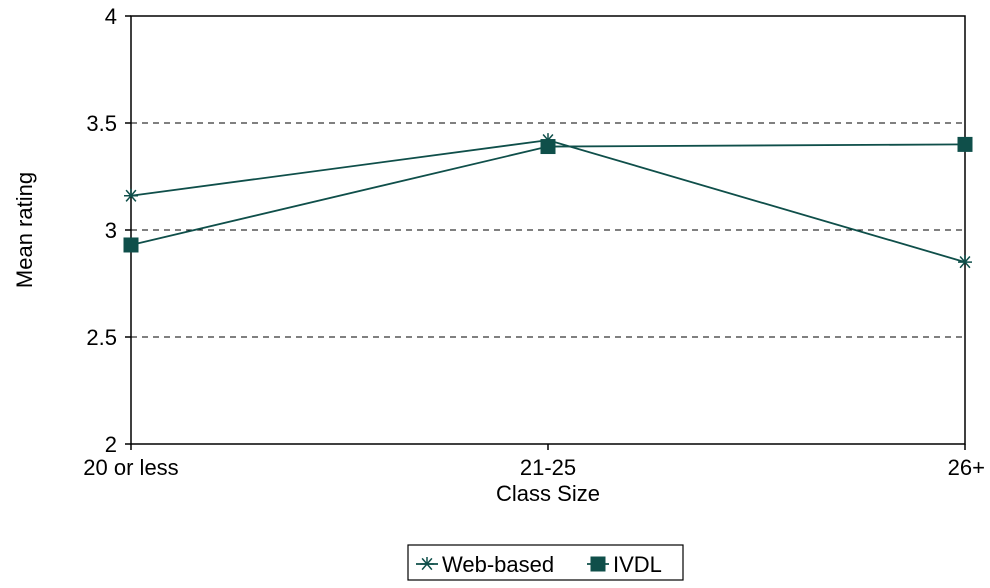 This screenshot has height=588, width=990. Describe the element at coordinates (130, 467) in the screenshot. I see `x-tick-label-0: 20 or less` at that location.